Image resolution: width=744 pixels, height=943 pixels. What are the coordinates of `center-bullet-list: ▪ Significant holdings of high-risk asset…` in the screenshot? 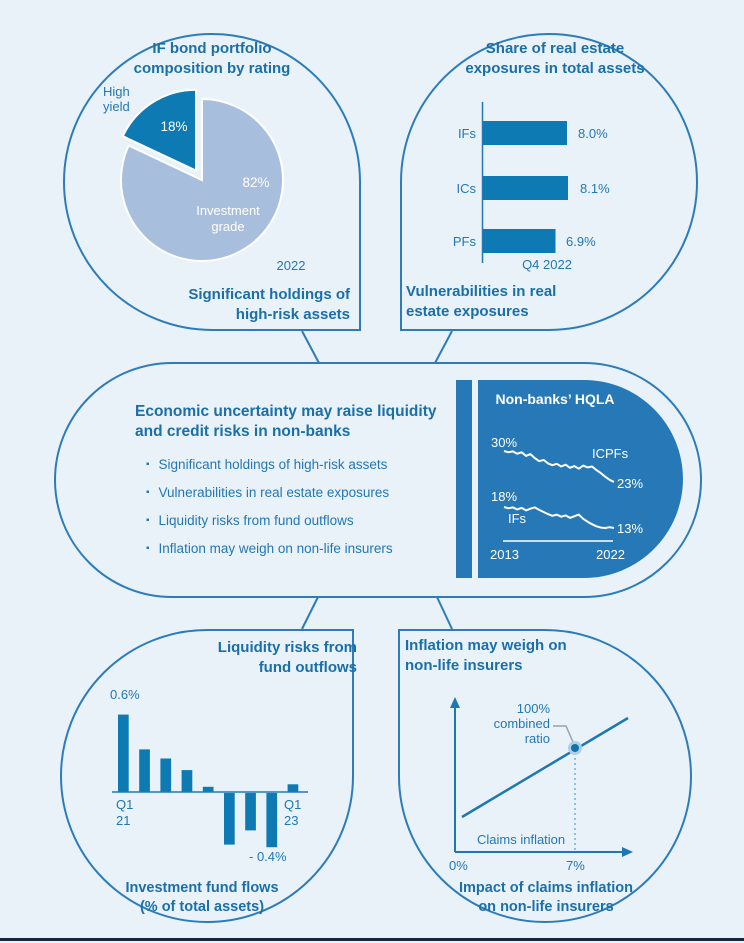 It's located at (269, 512).